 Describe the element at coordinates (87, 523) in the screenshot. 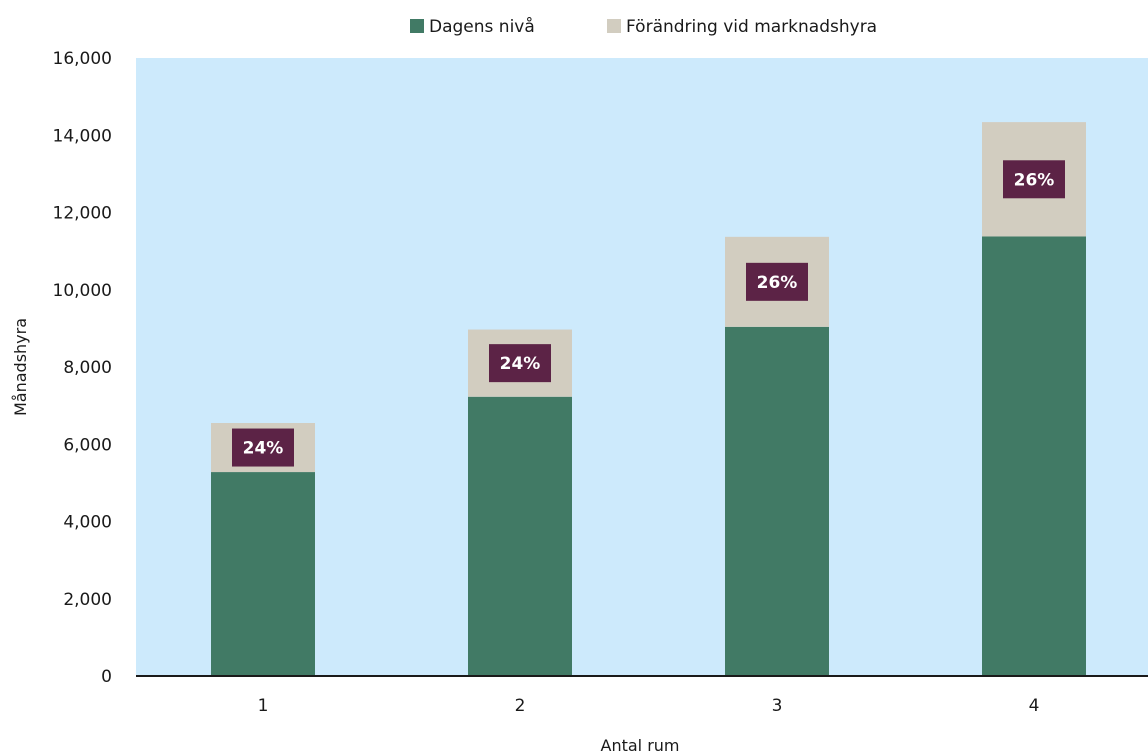

I see `y-tick-label: 4,000` at that location.